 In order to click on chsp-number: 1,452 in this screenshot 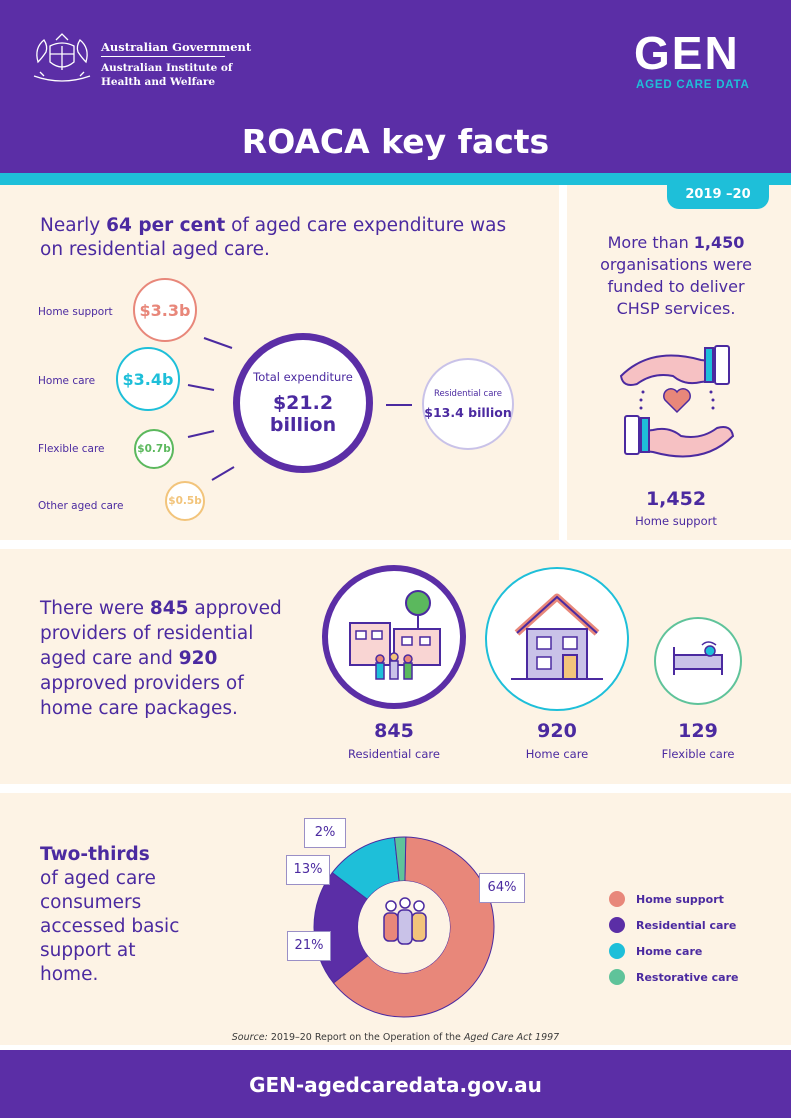, I will do `click(676, 499)`.